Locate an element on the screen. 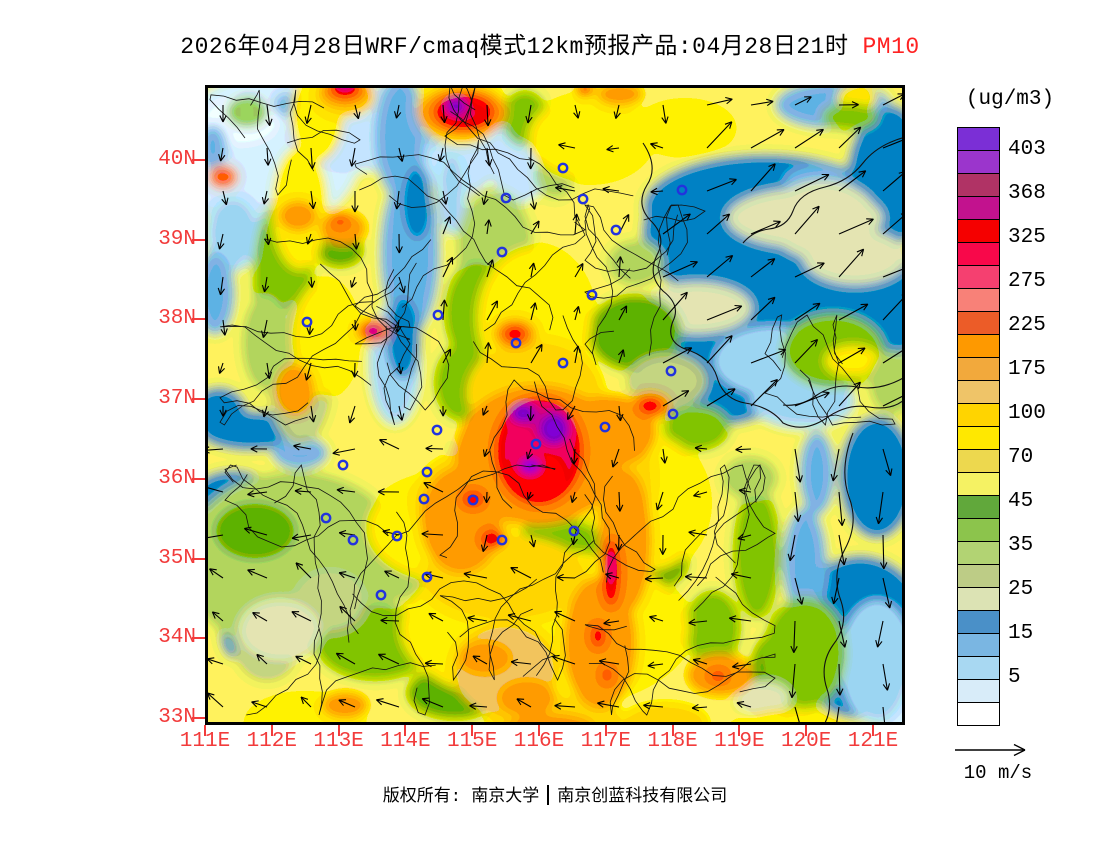 This screenshot has height=850, width=1100. lat-label: 38N is located at coordinates (177, 319).